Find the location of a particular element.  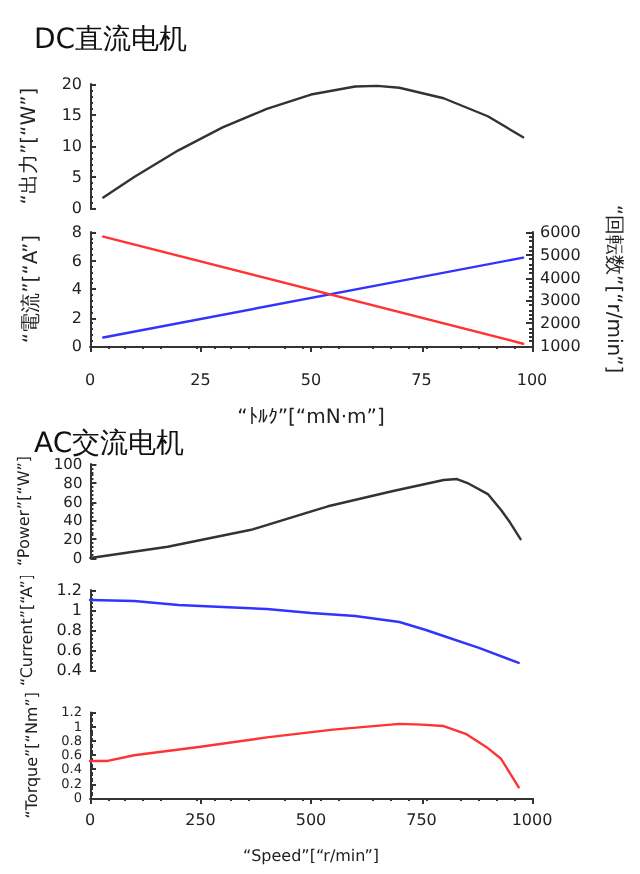

y-tick-label: 5 is located at coordinates (76, 177).